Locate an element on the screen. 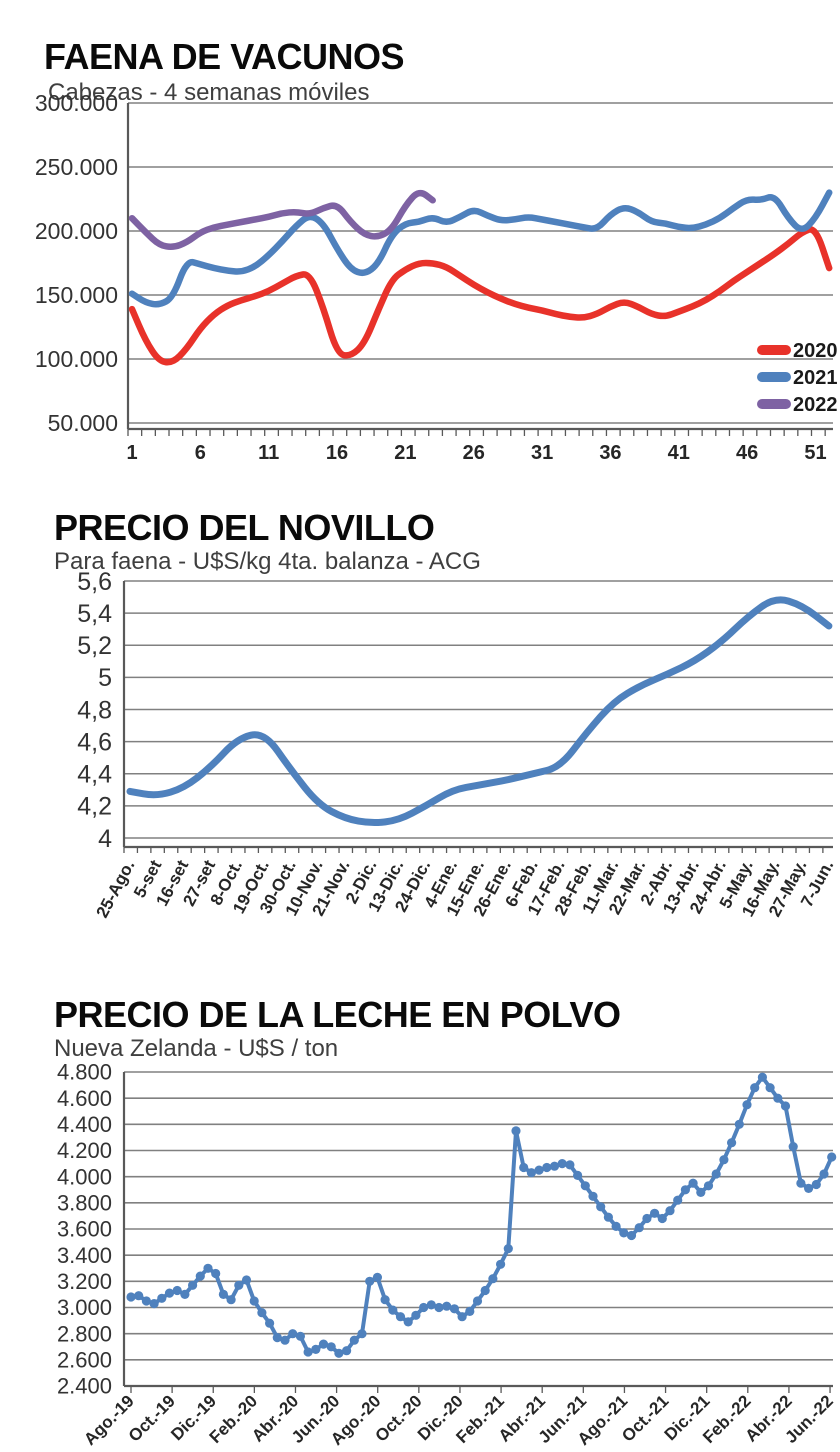 The width and height of the screenshot is (840, 1452). x-tick-label: Ago.-19 is located at coordinates (109, 1420).